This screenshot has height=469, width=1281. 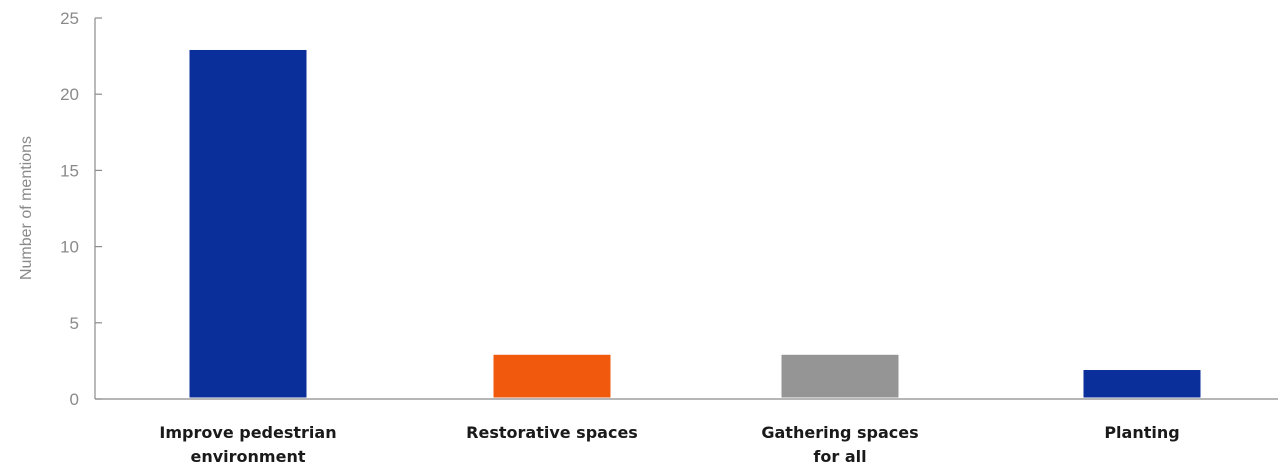 What do you see at coordinates (839, 444) in the screenshot?
I see `x-tick-label: Gathering spaces for all` at bounding box center [839, 444].